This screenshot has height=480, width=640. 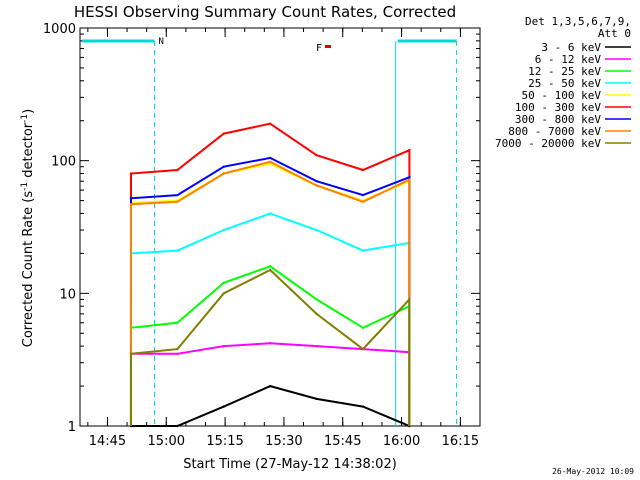 What do you see at coordinates (107, 441) in the screenshot?
I see `x-tick-label: 14:45` at bounding box center [107, 441].